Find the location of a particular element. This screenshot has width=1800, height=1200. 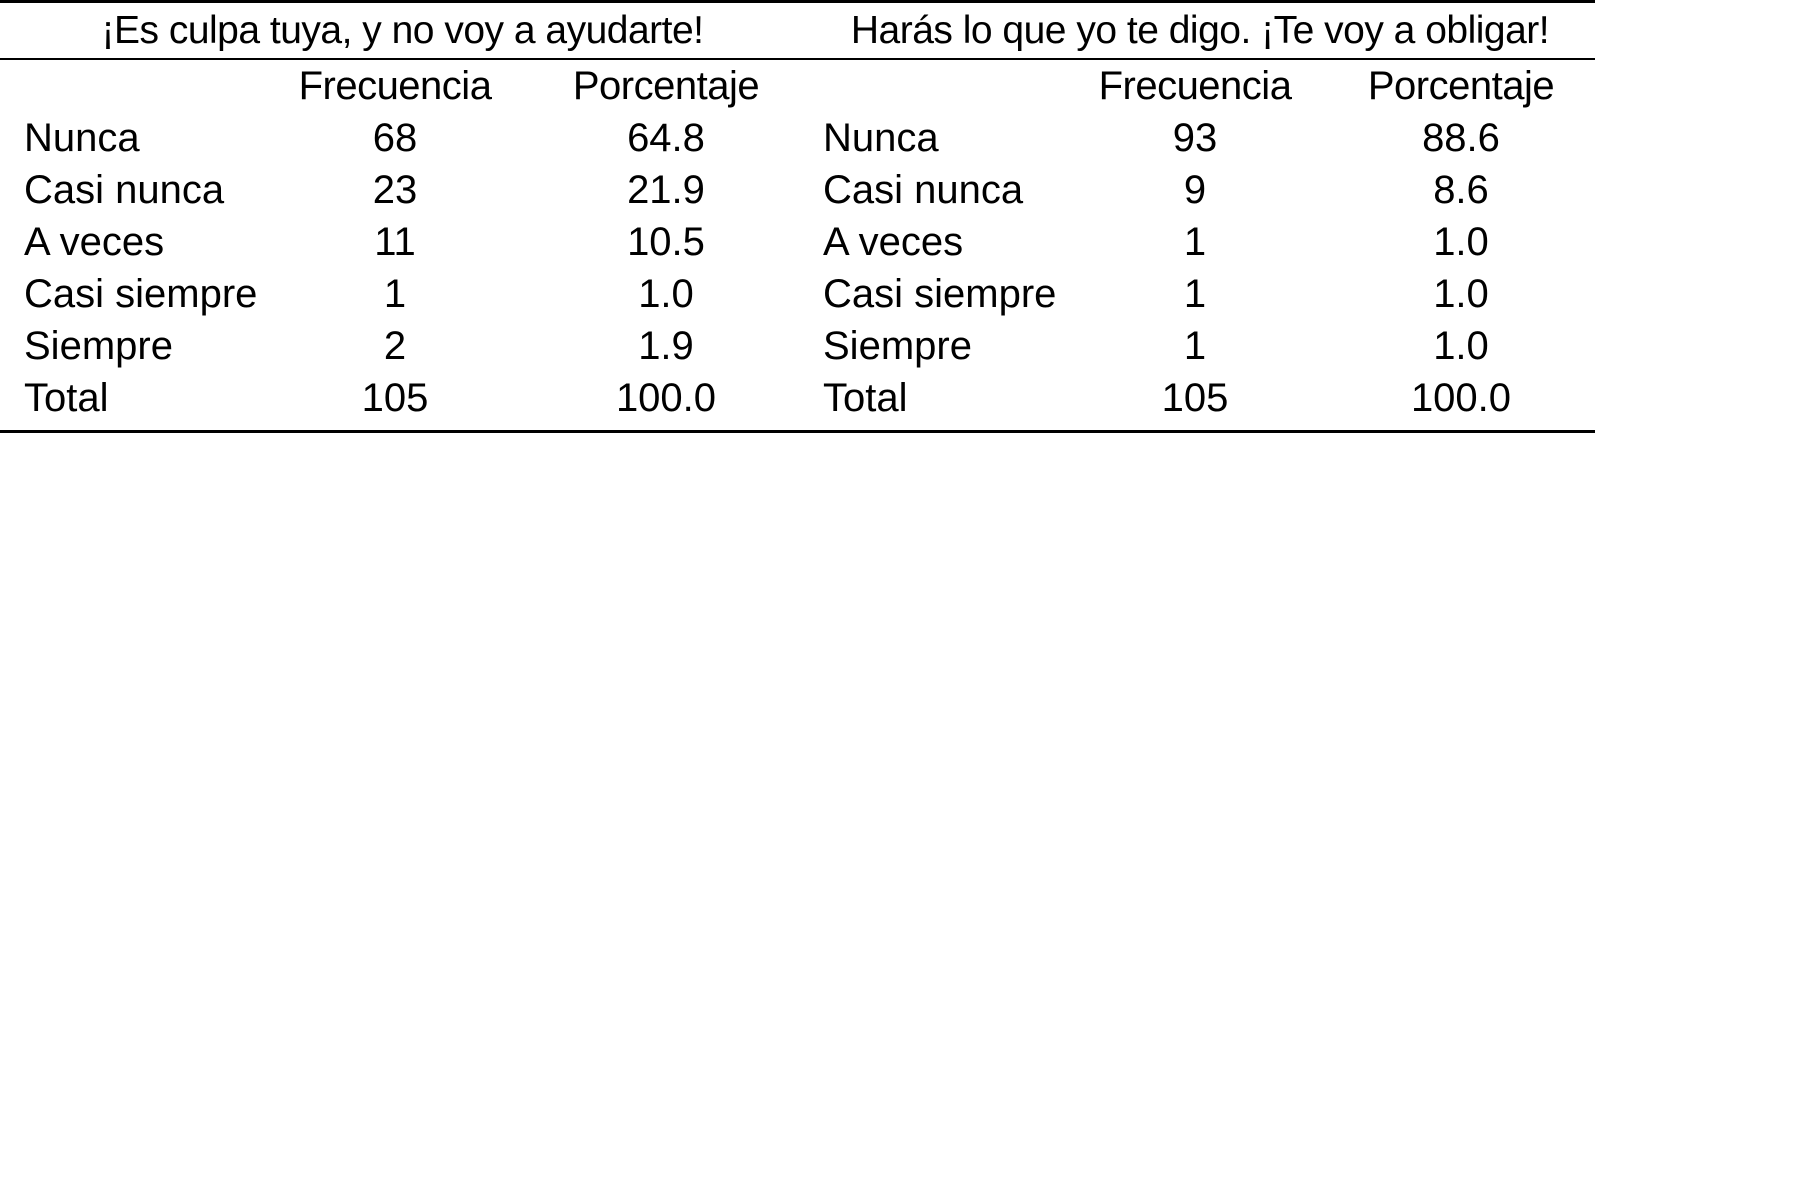

frequency-value: 23 is located at coordinates (395, 189).